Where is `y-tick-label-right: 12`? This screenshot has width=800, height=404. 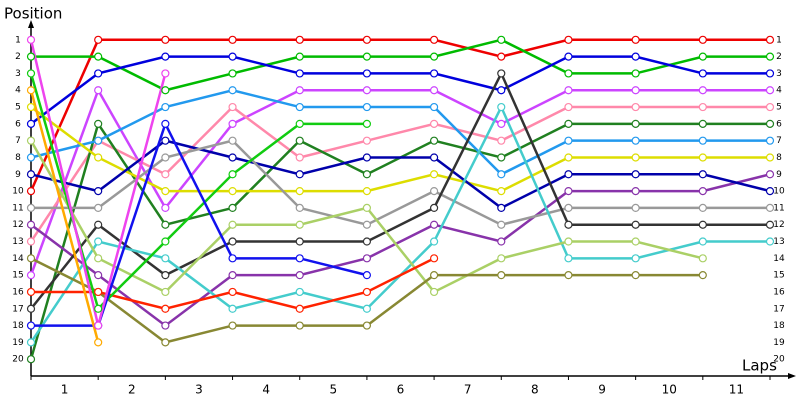 y-tick-label-right: 12 is located at coordinates (778, 225).